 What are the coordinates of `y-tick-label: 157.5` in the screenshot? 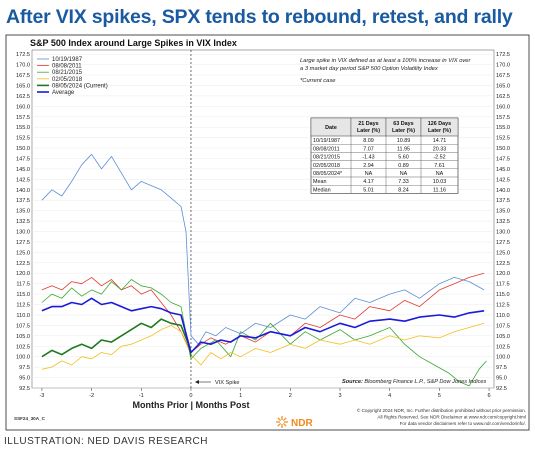 It's located at (23, 118).